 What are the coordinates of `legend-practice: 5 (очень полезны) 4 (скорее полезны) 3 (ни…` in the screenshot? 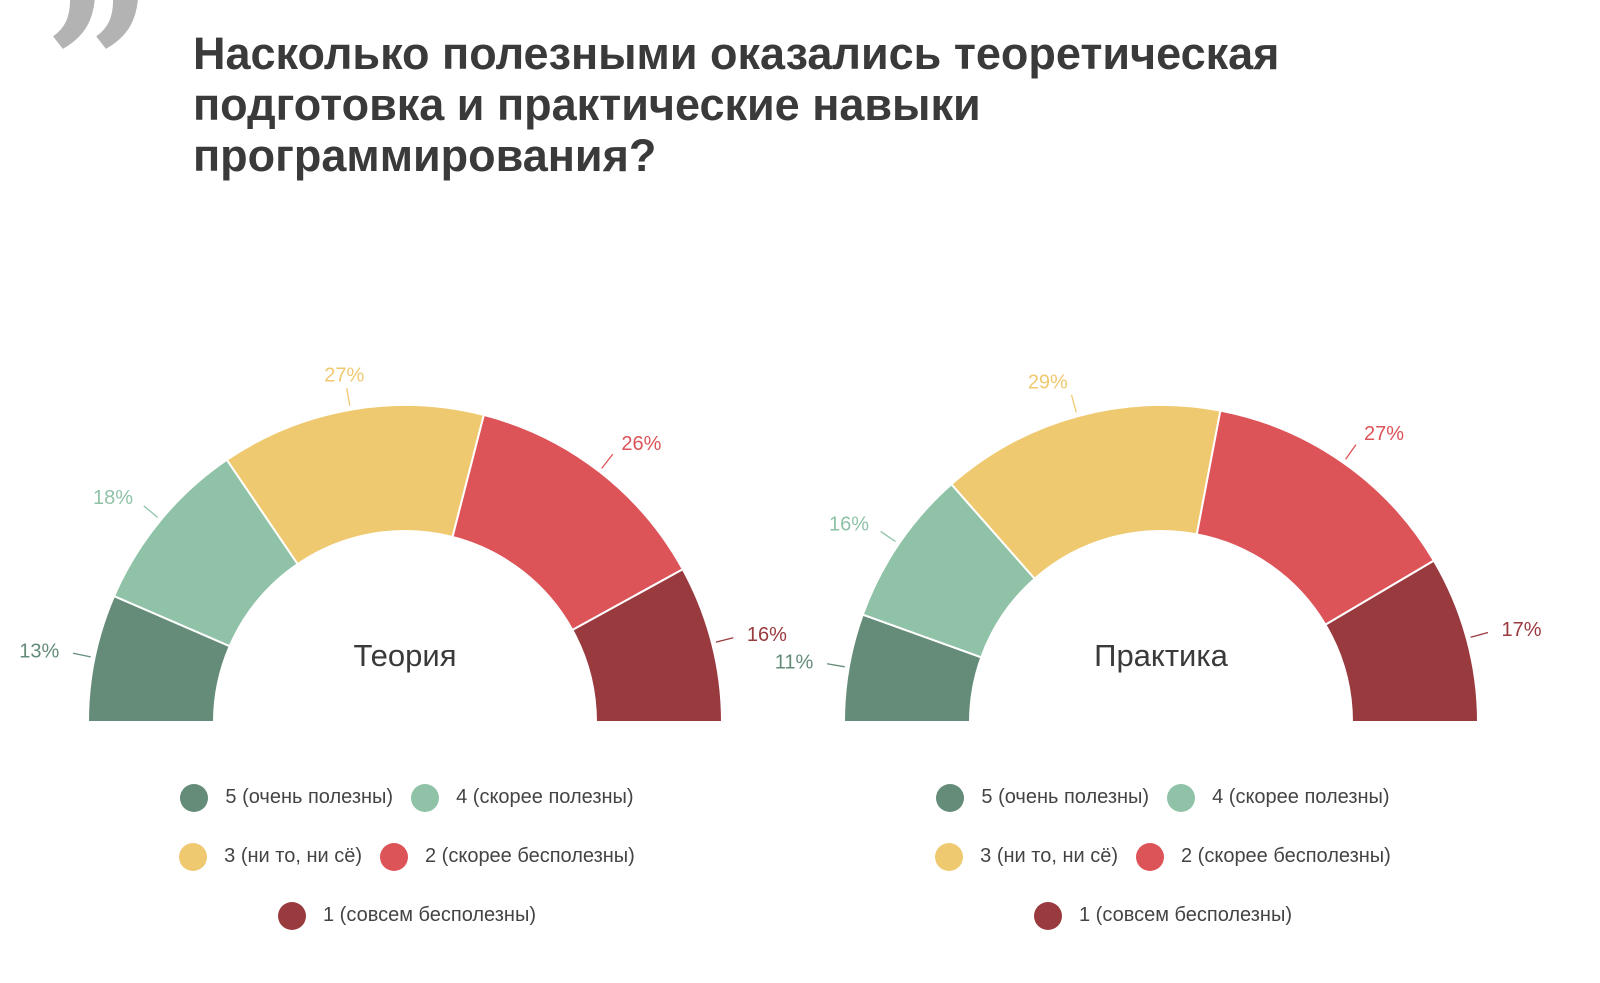 It's located at (1163, 856).